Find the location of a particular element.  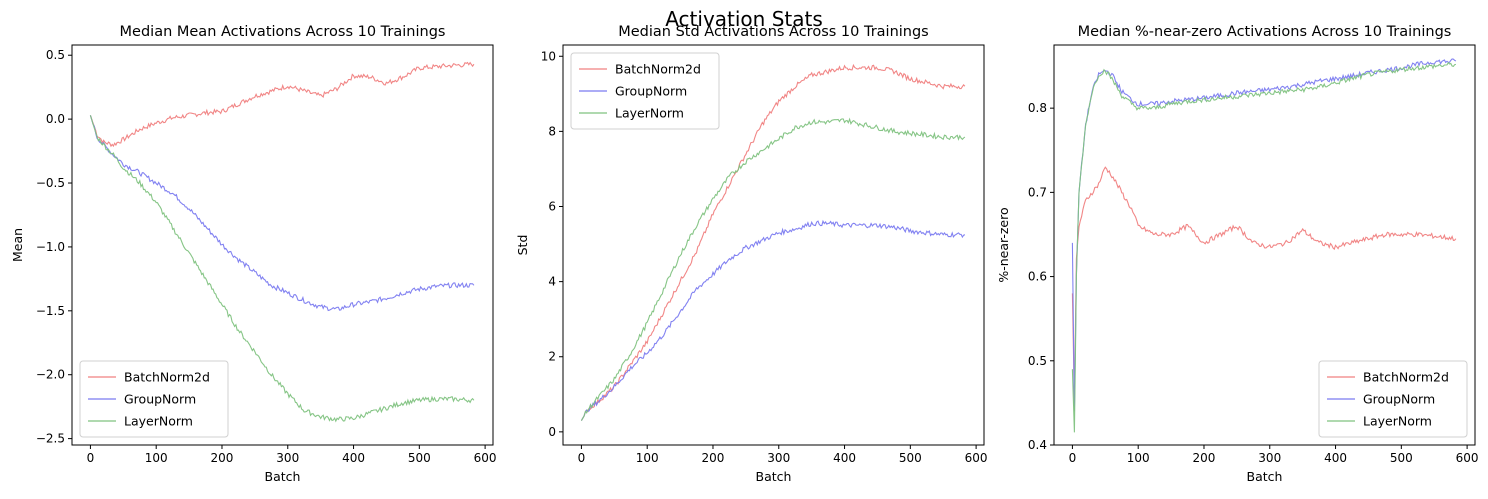

y-tick-label: 0.8 is located at coordinates (1037, 108).